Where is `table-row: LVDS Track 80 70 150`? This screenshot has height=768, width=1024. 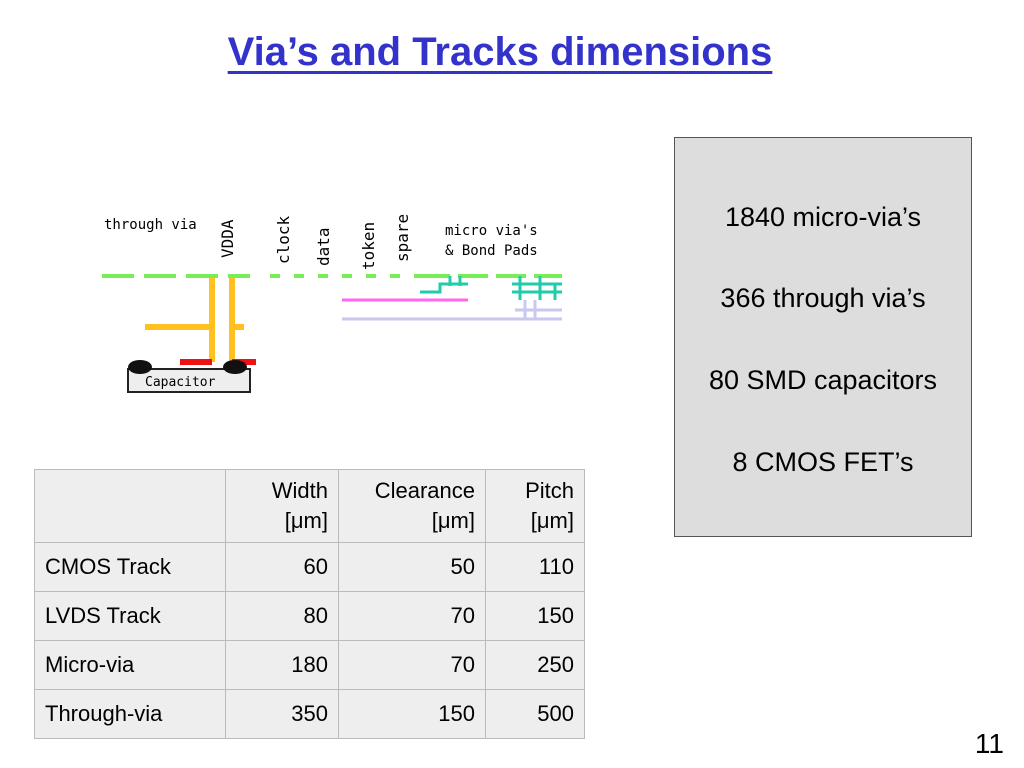
table-row: LVDS Track 80 70 150 is located at coordinates (309, 616).